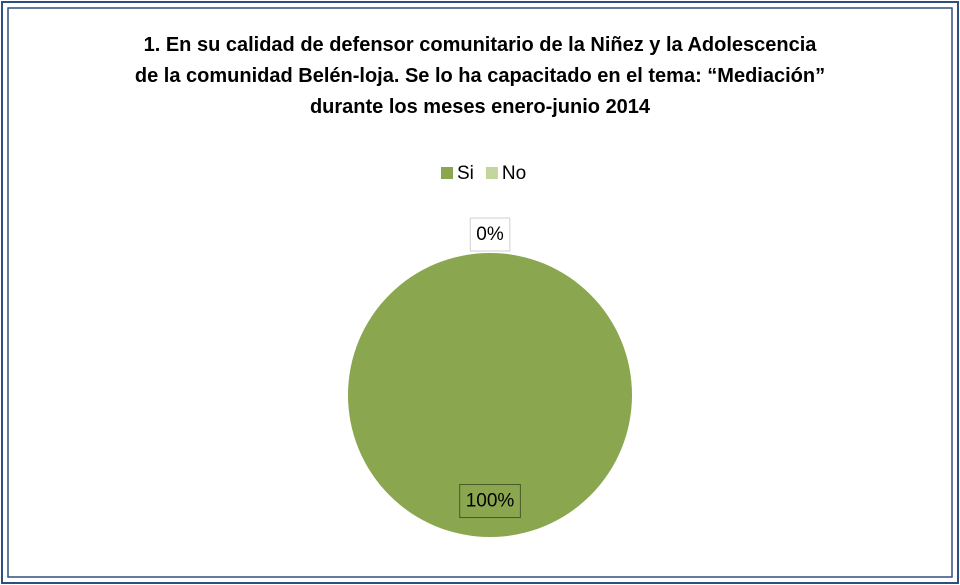 The image size is (960, 585). I want to click on legend-label: No, so click(514, 173).